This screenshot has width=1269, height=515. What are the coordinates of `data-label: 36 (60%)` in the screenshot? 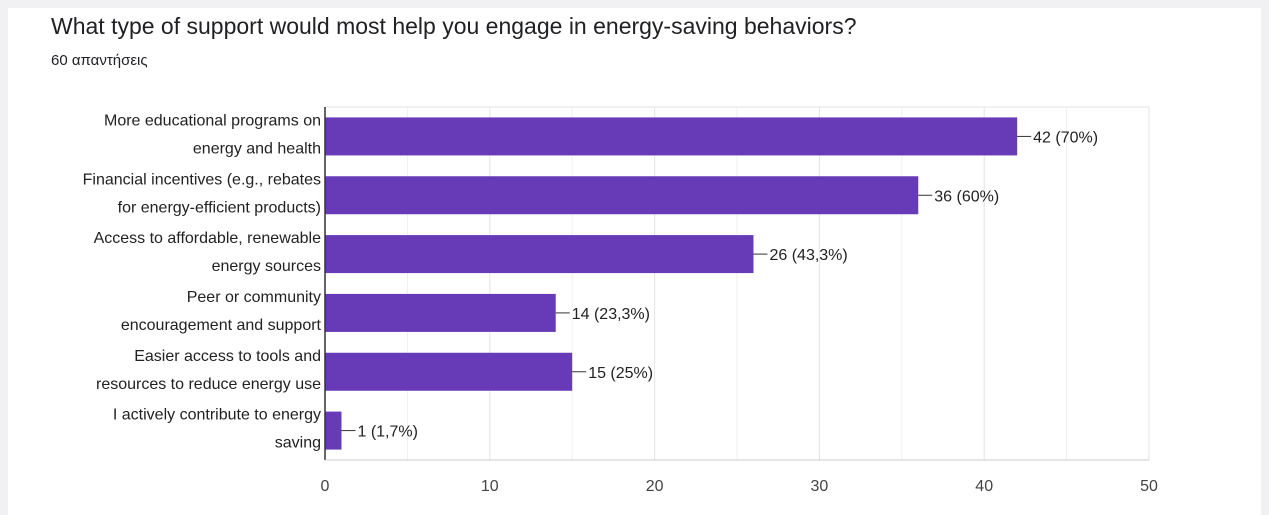 It's located at (966, 196).